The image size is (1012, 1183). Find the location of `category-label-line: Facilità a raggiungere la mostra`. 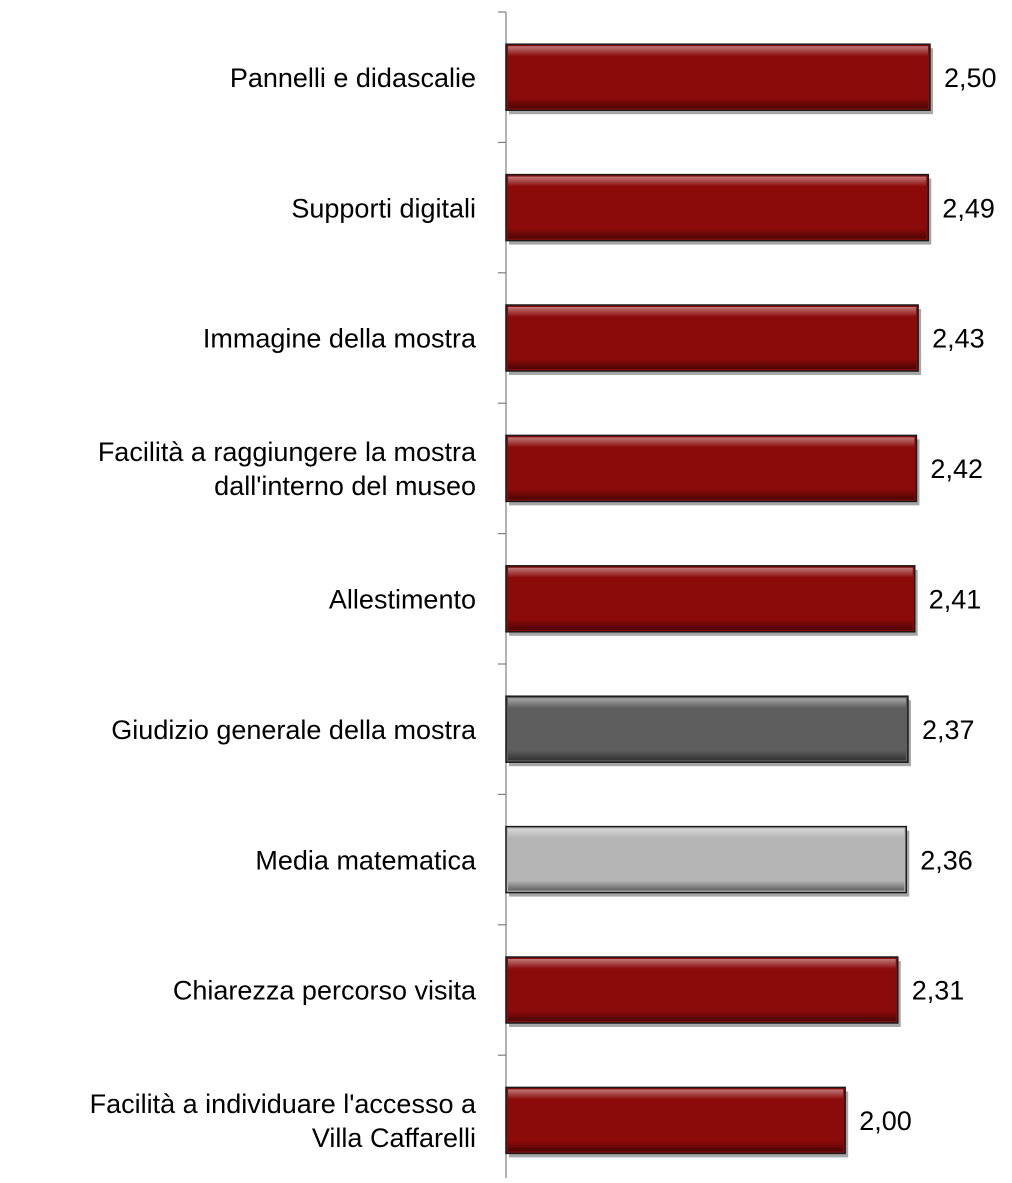

category-label-line: Facilità a raggiungere la mostra is located at coordinates (287, 452).